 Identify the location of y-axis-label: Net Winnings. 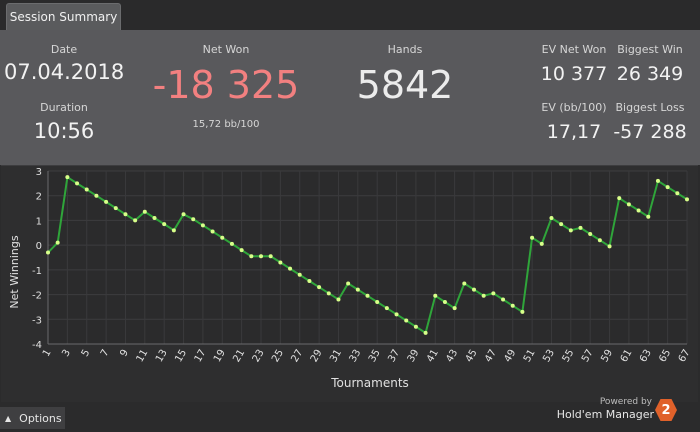
(14, 271).